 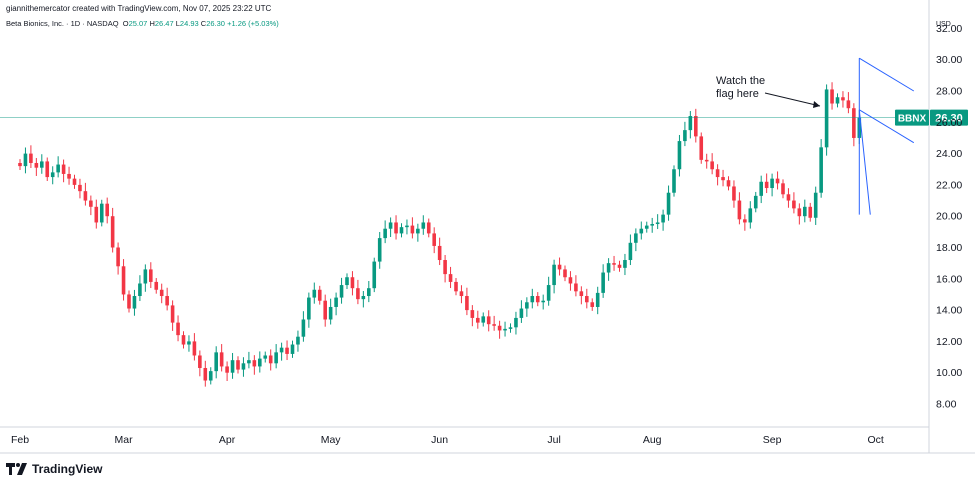 I want to click on y-tick-label: 24.00, so click(x=949, y=154).